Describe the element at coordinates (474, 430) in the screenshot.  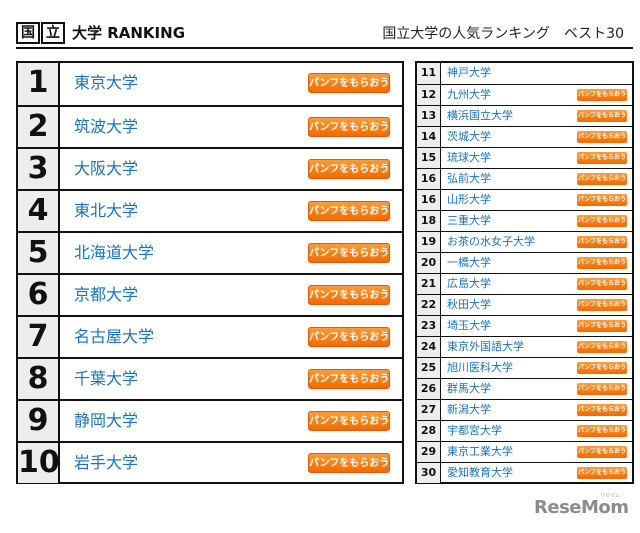
I see `university-name-link: 宇都宮大学` at that location.